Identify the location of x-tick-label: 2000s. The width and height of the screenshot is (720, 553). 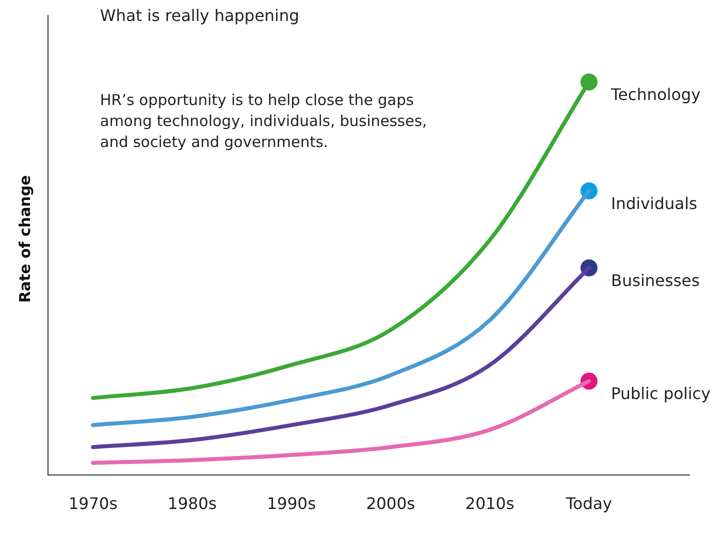
(391, 503).